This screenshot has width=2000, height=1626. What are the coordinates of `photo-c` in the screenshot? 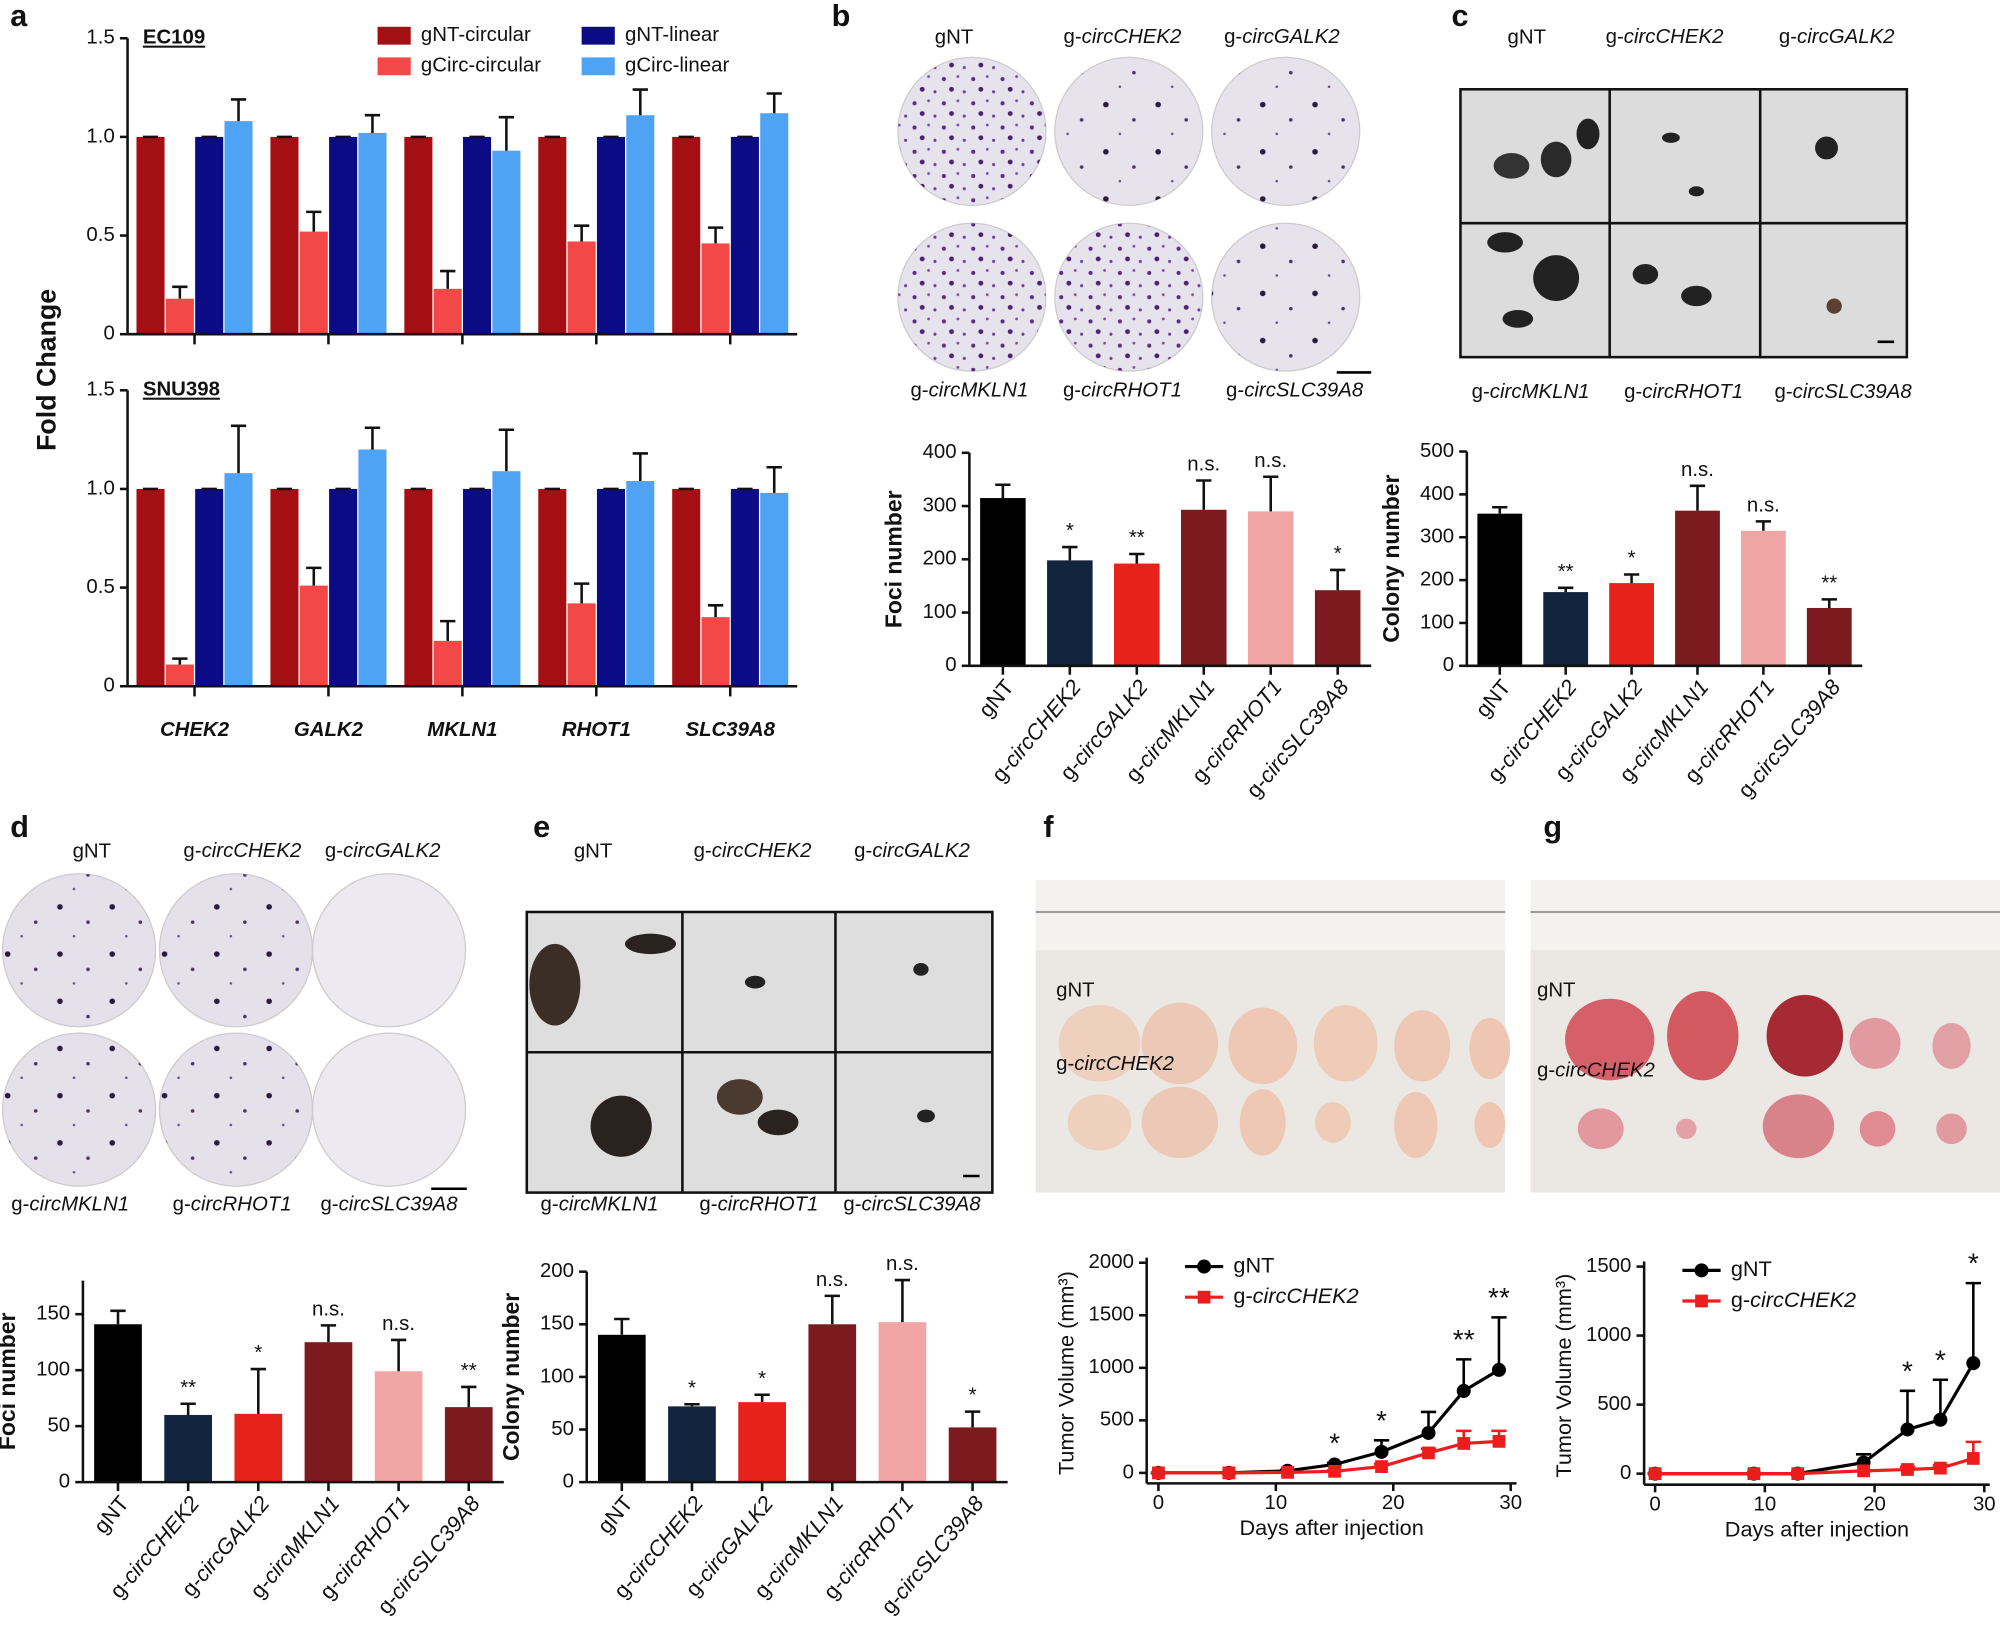 It's located at (1684, 223).